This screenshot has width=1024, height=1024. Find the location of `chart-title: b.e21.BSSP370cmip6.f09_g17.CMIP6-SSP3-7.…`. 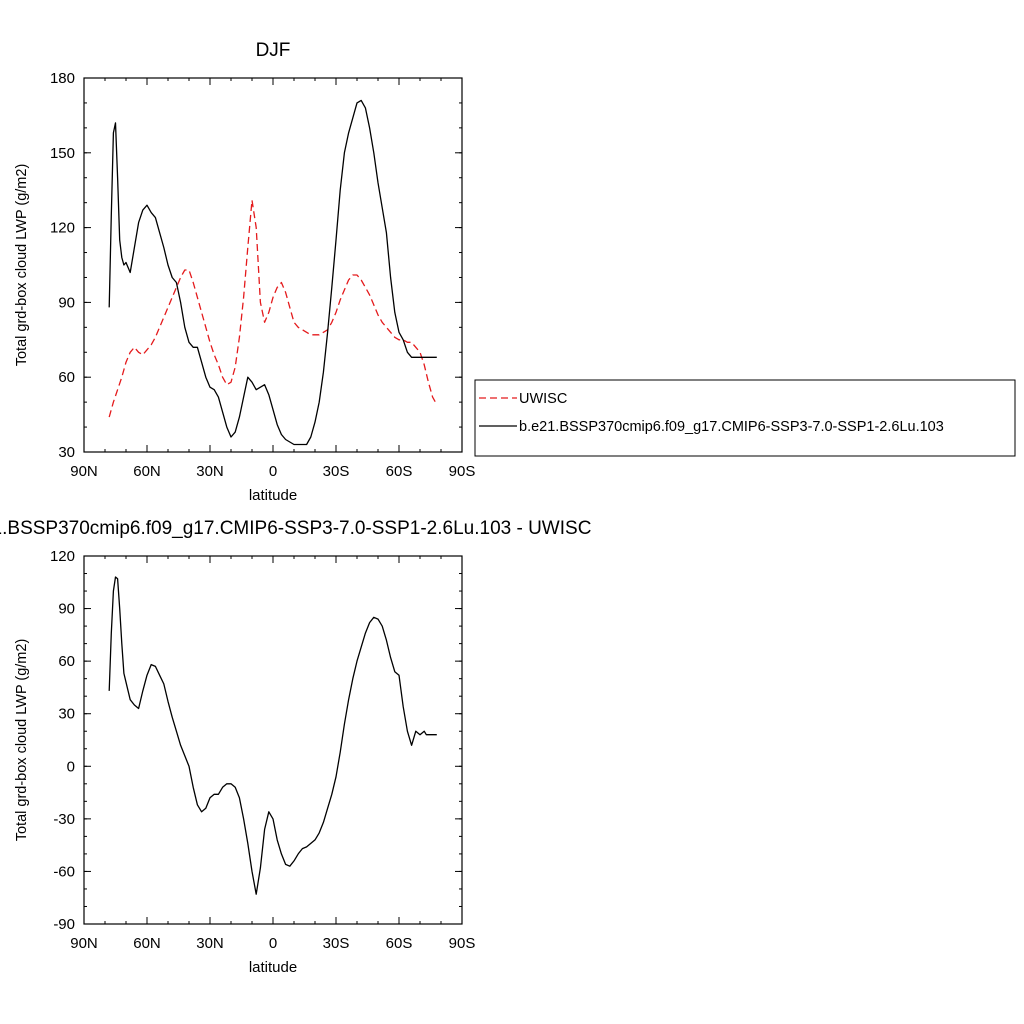

chart-title: b.e21.BSSP370cmip6.f09_g17.CMIP6-SSP3-7.… is located at coordinates (295, 528).